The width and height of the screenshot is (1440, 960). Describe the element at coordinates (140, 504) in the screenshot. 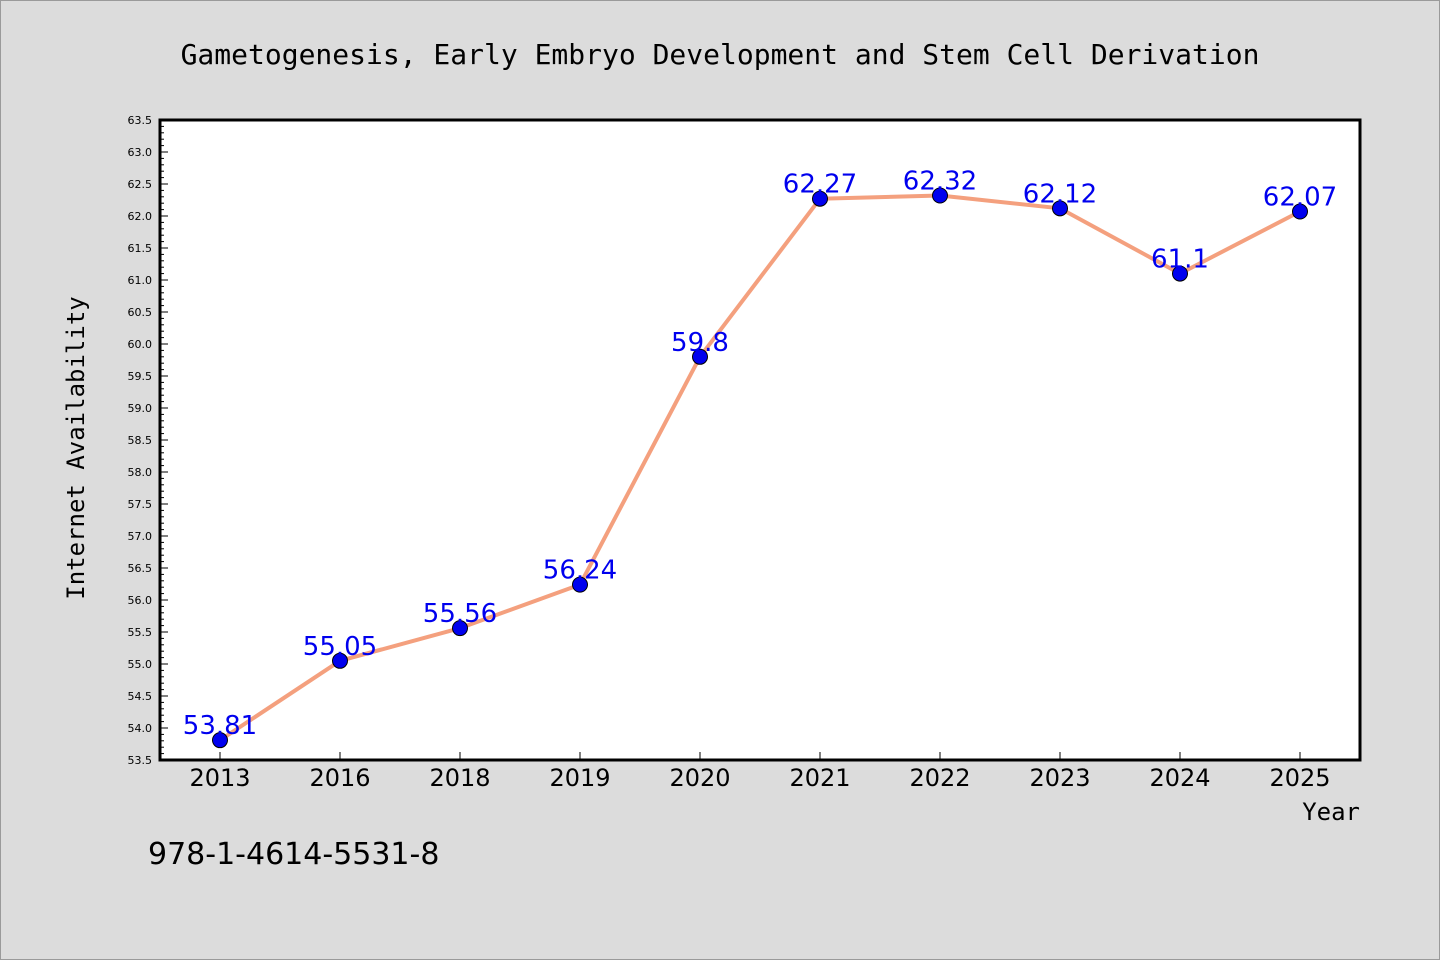

I see `y-tick-label: 57.5` at that location.